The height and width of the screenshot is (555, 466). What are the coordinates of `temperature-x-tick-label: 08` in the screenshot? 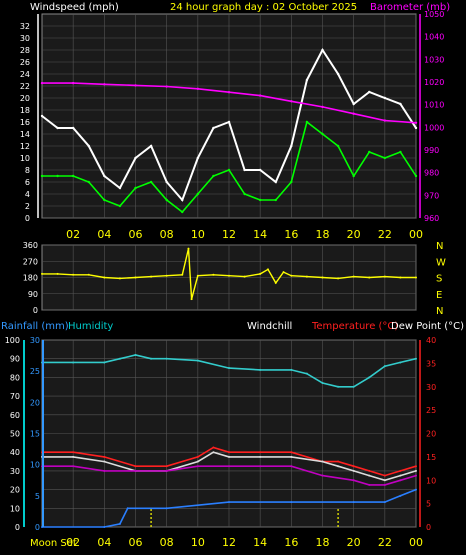 It's located at (167, 542).